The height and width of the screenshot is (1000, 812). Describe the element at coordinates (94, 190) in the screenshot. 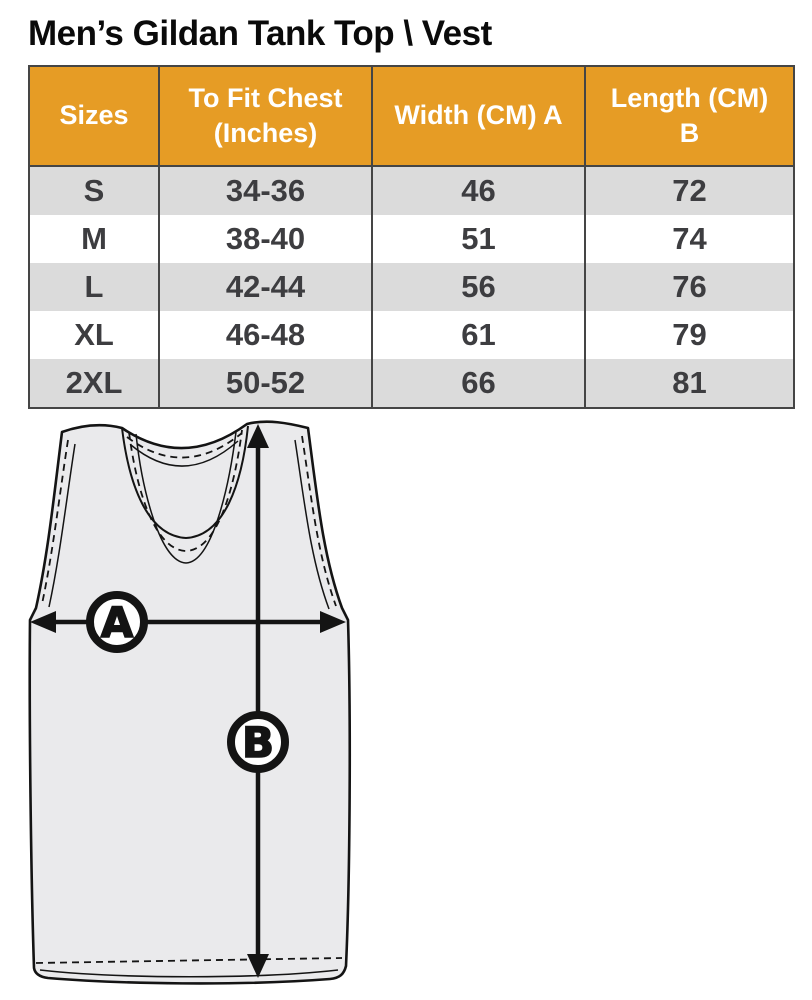

I see `cell-size: S` at that location.